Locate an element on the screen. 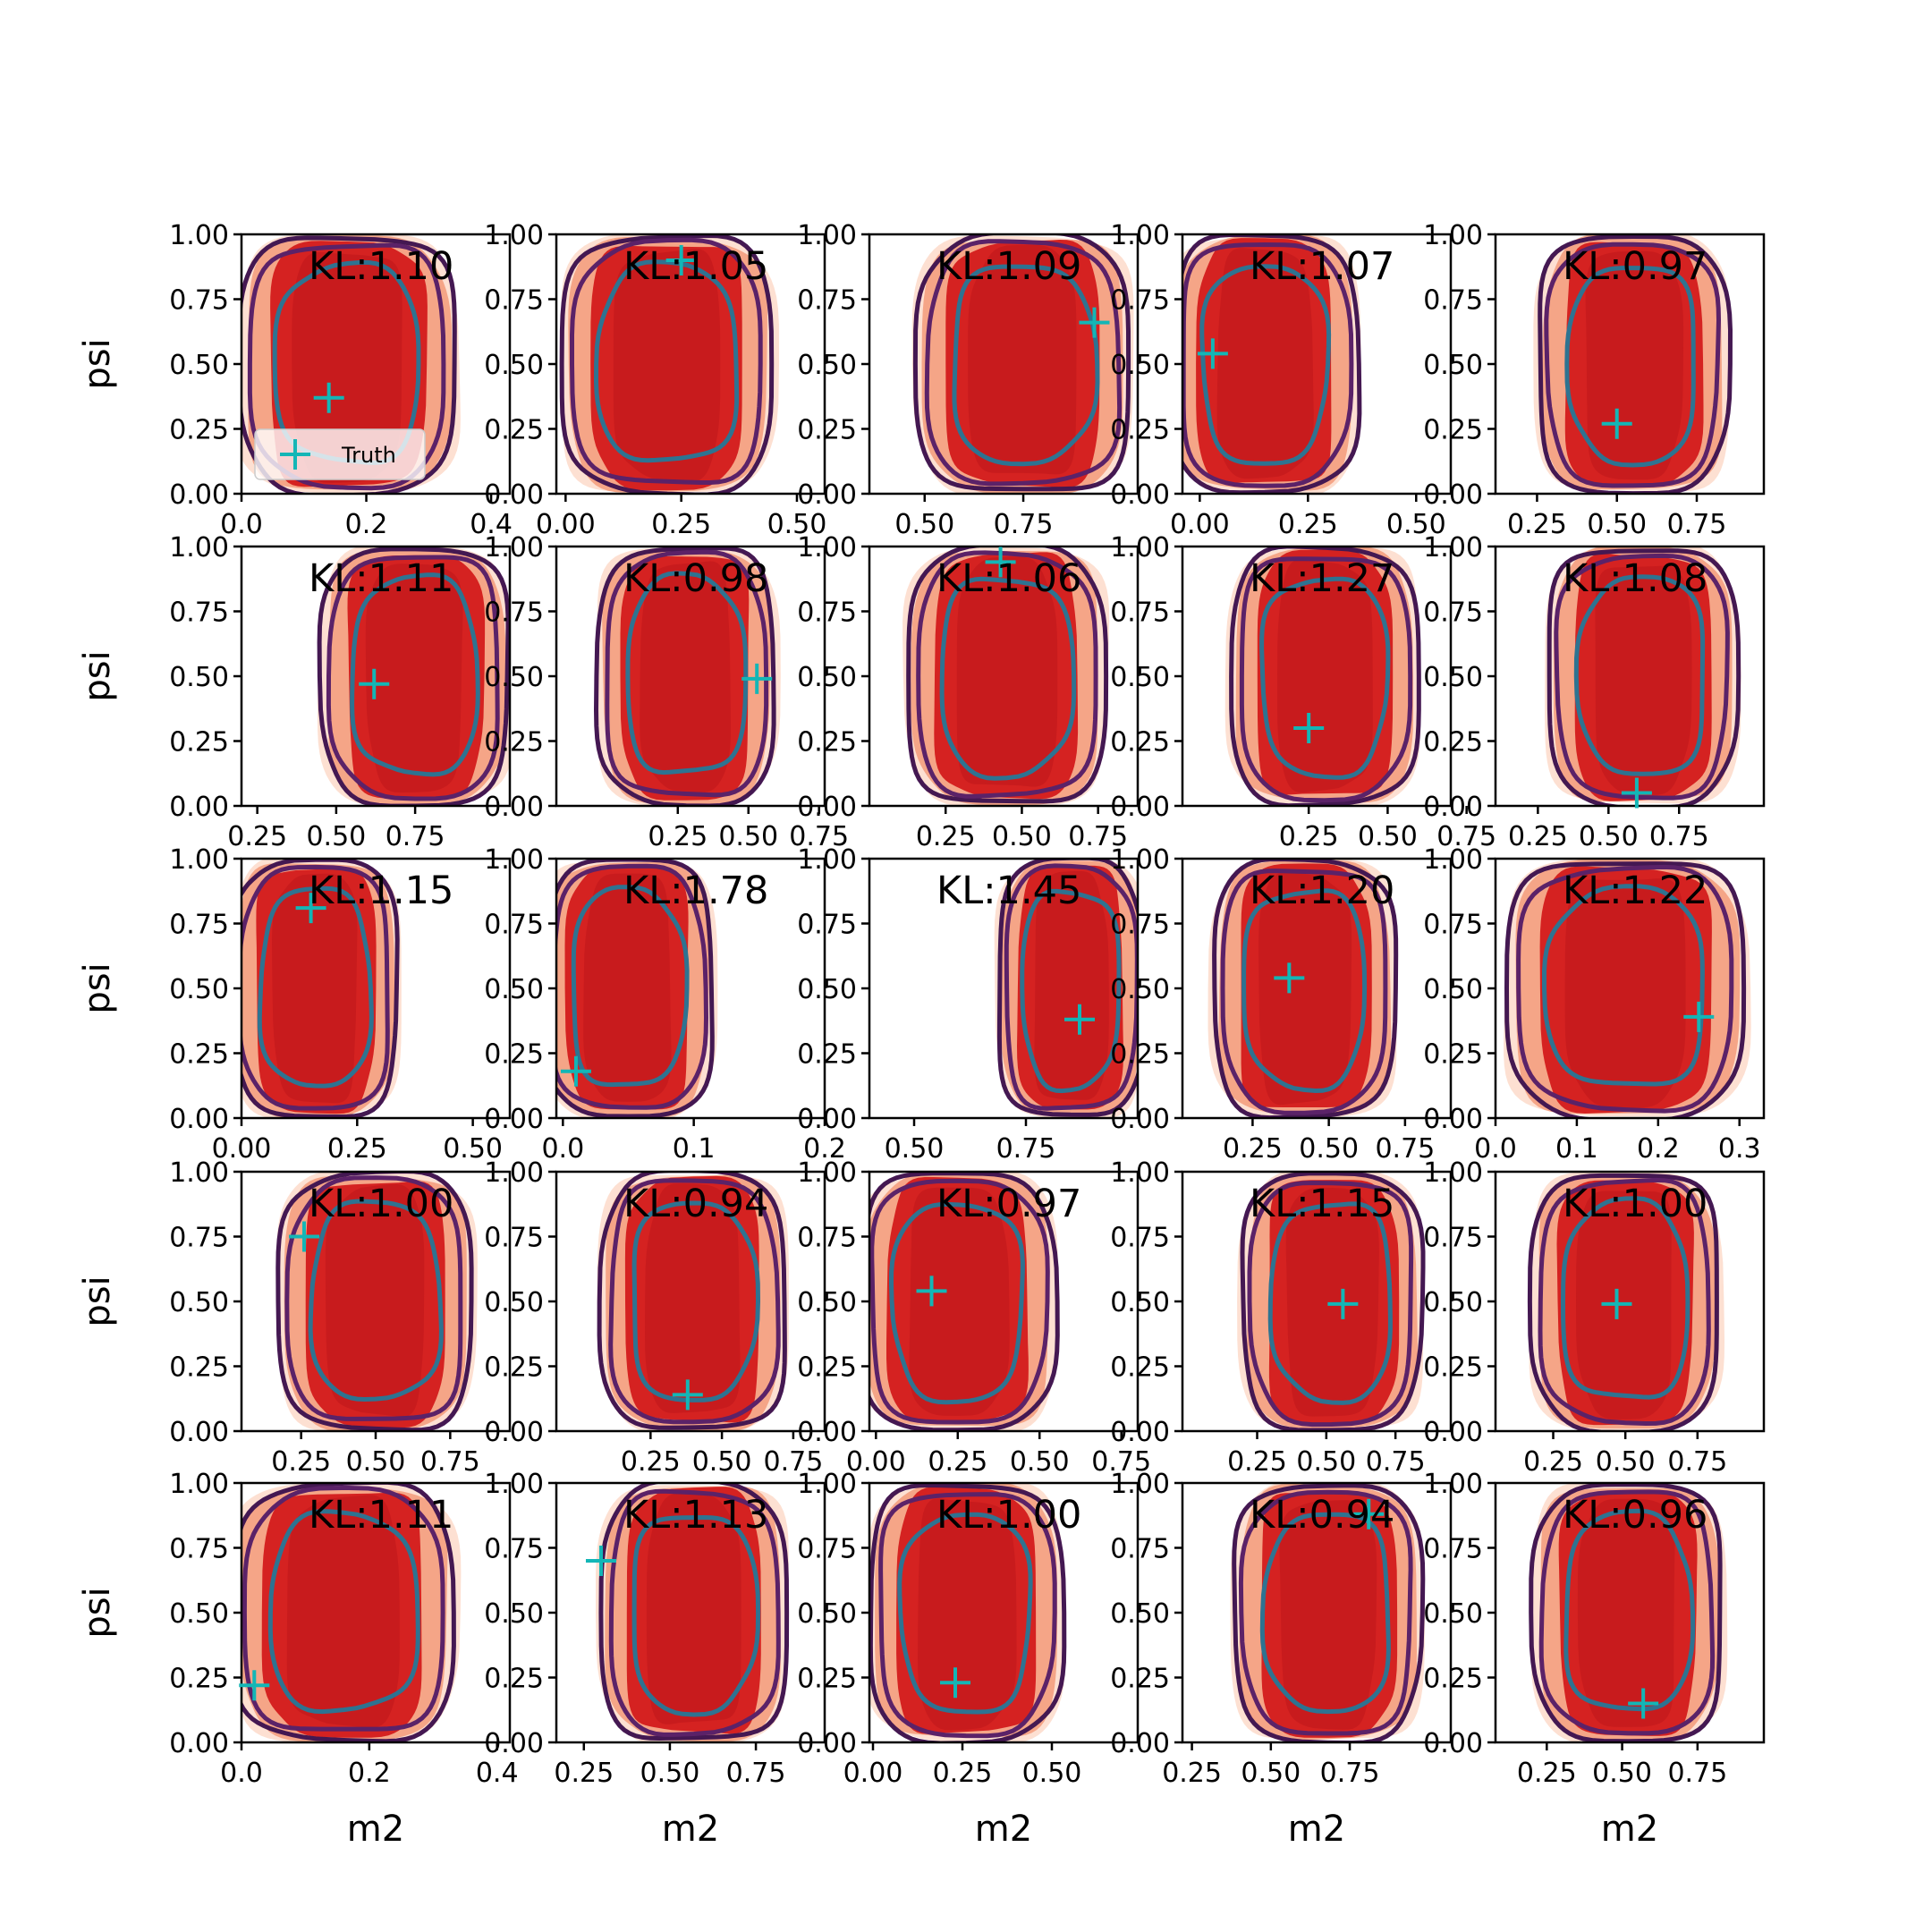 This screenshot has height=1932, width=1932. kl-label: KL:1.22 is located at coordinates (1635, 891).